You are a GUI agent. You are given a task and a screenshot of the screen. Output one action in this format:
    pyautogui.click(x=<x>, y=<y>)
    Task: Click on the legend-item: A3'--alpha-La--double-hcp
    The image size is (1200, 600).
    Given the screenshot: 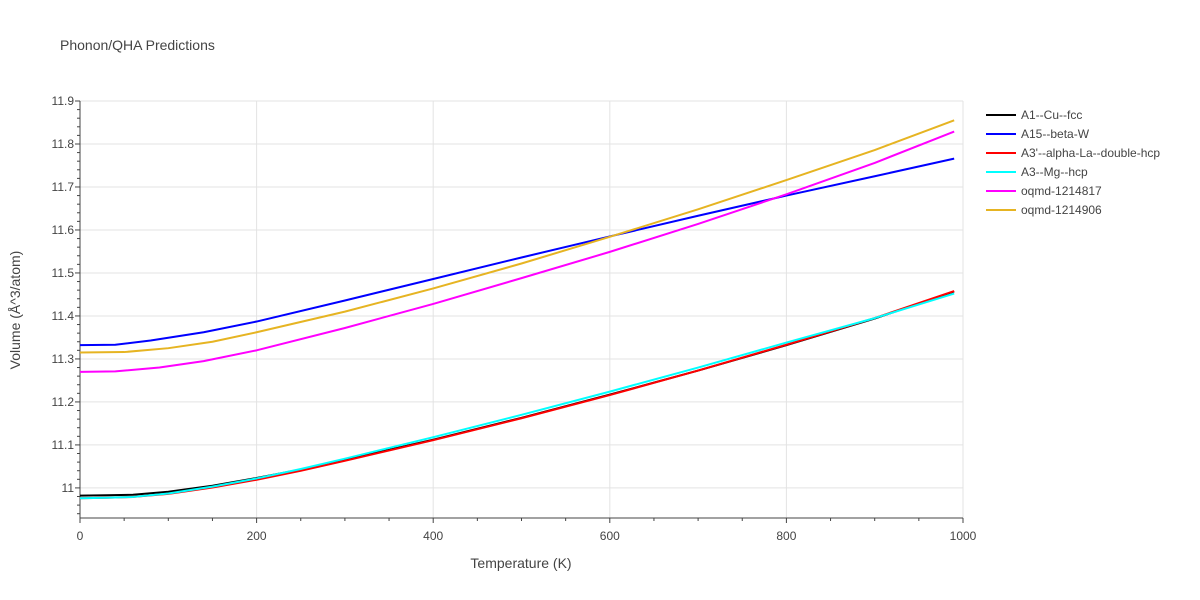 What is the action you would take?
    pyautogui.click(x=1073, y=153)
    